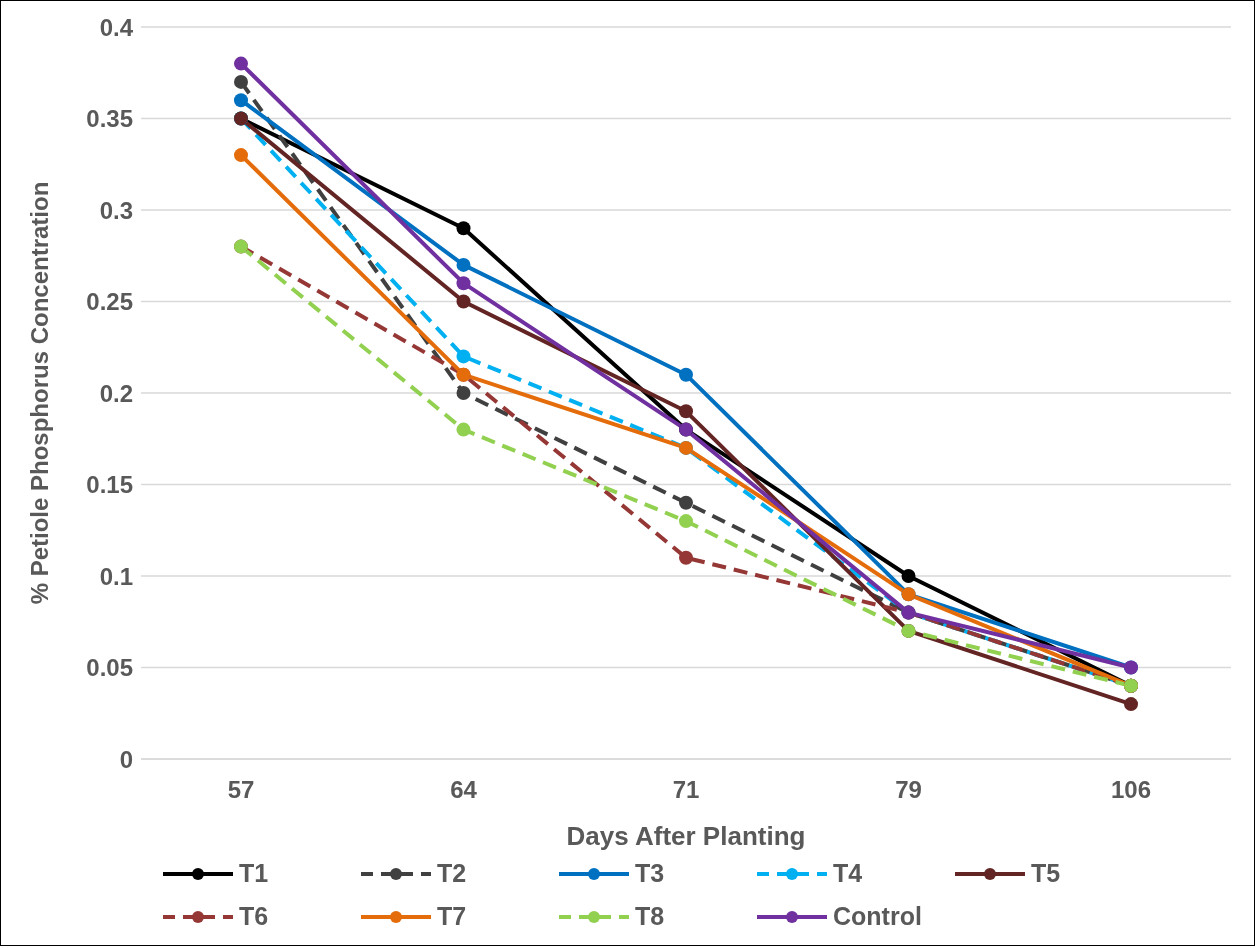 This screenshot has height=948, width=1257. I want to click on legend-label: Control, so click(877, 916).